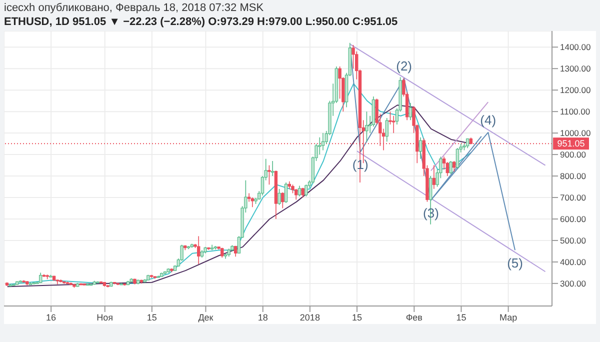 Image resolution: width=600 pixels, height=342 pixels. What do you see at coordinates (201, 22) in the screenshot?
I see `chart-subtitle: ETHUSD, 1D 951.05 ▼ −22.23 (−2.28%) O:973.29 H:979.00 L:950.00 C:951.05` at bounding box center [201, 22].